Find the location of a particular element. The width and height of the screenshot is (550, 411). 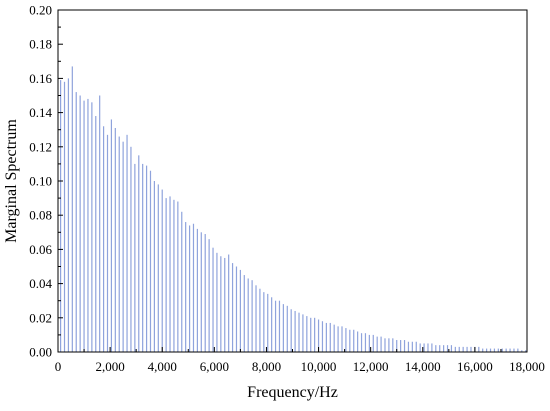

y-tick-label: 0.18 is located at coordinates (40, 44).